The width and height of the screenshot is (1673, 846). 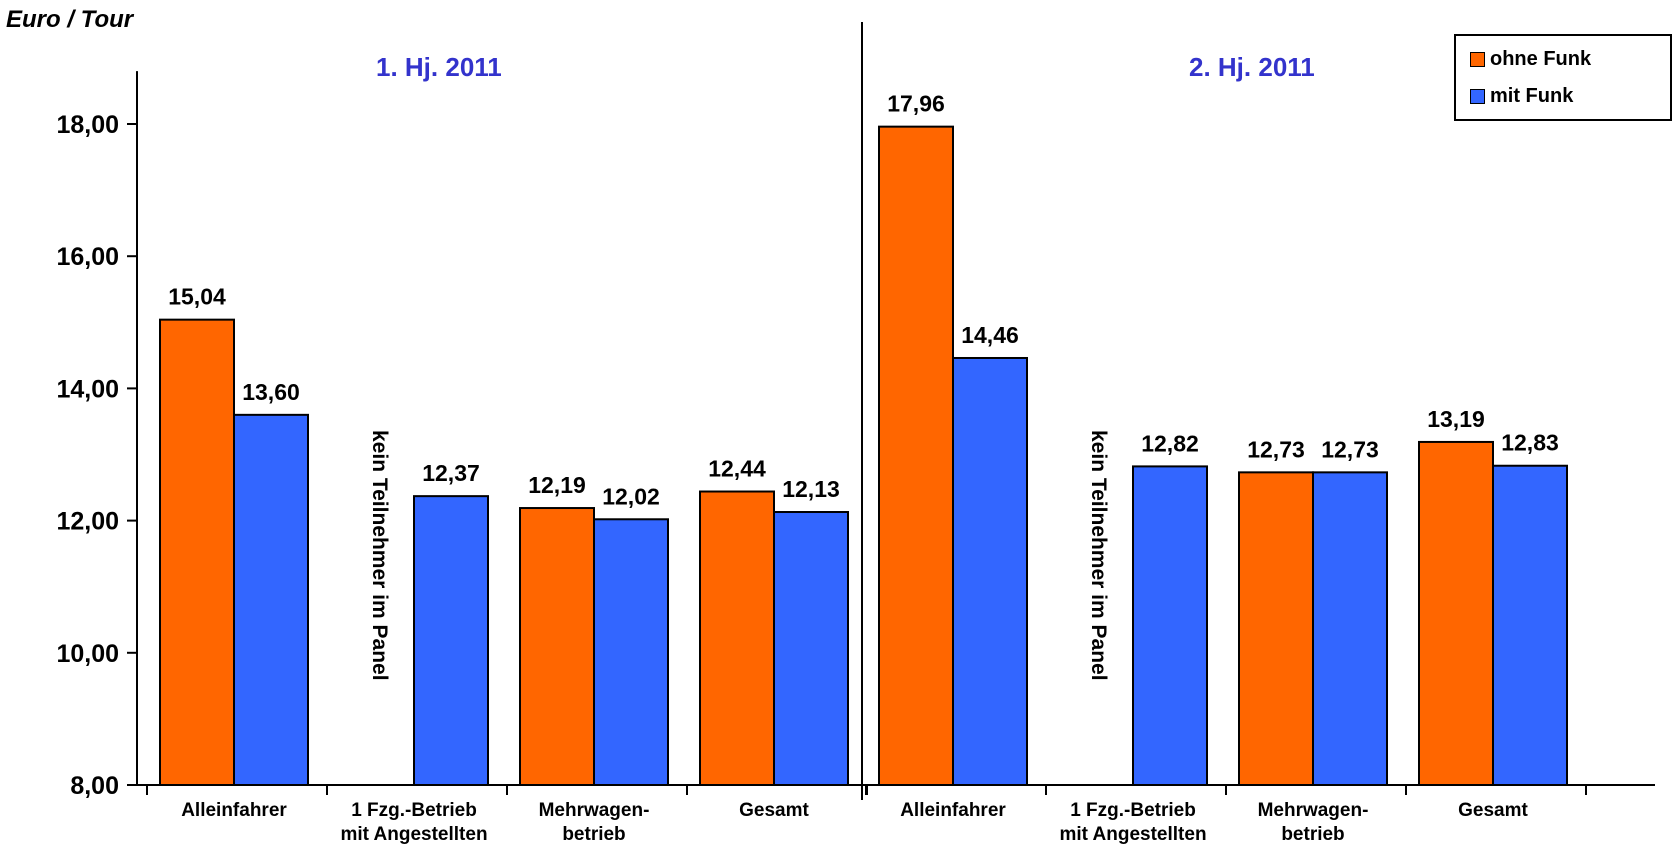 I want to click on legend: ohne Funk mit Funk, so click(x=1563, y=77).